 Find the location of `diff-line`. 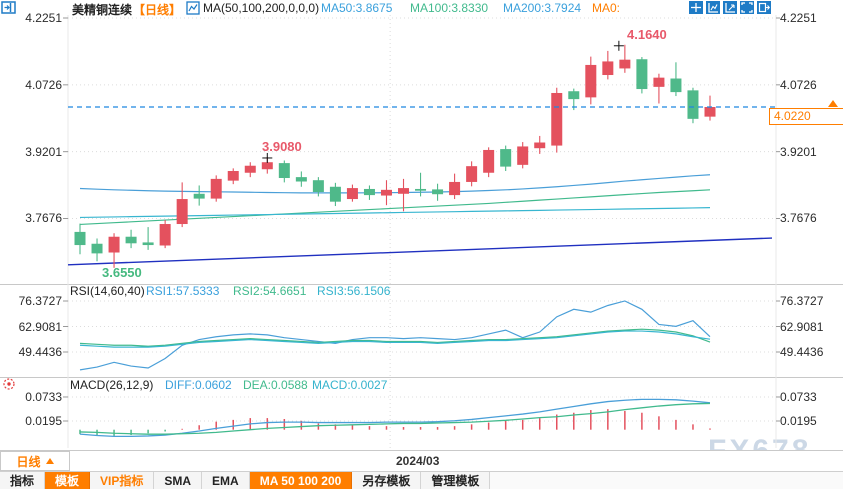

diff-line is located at coordinates (395, 418).